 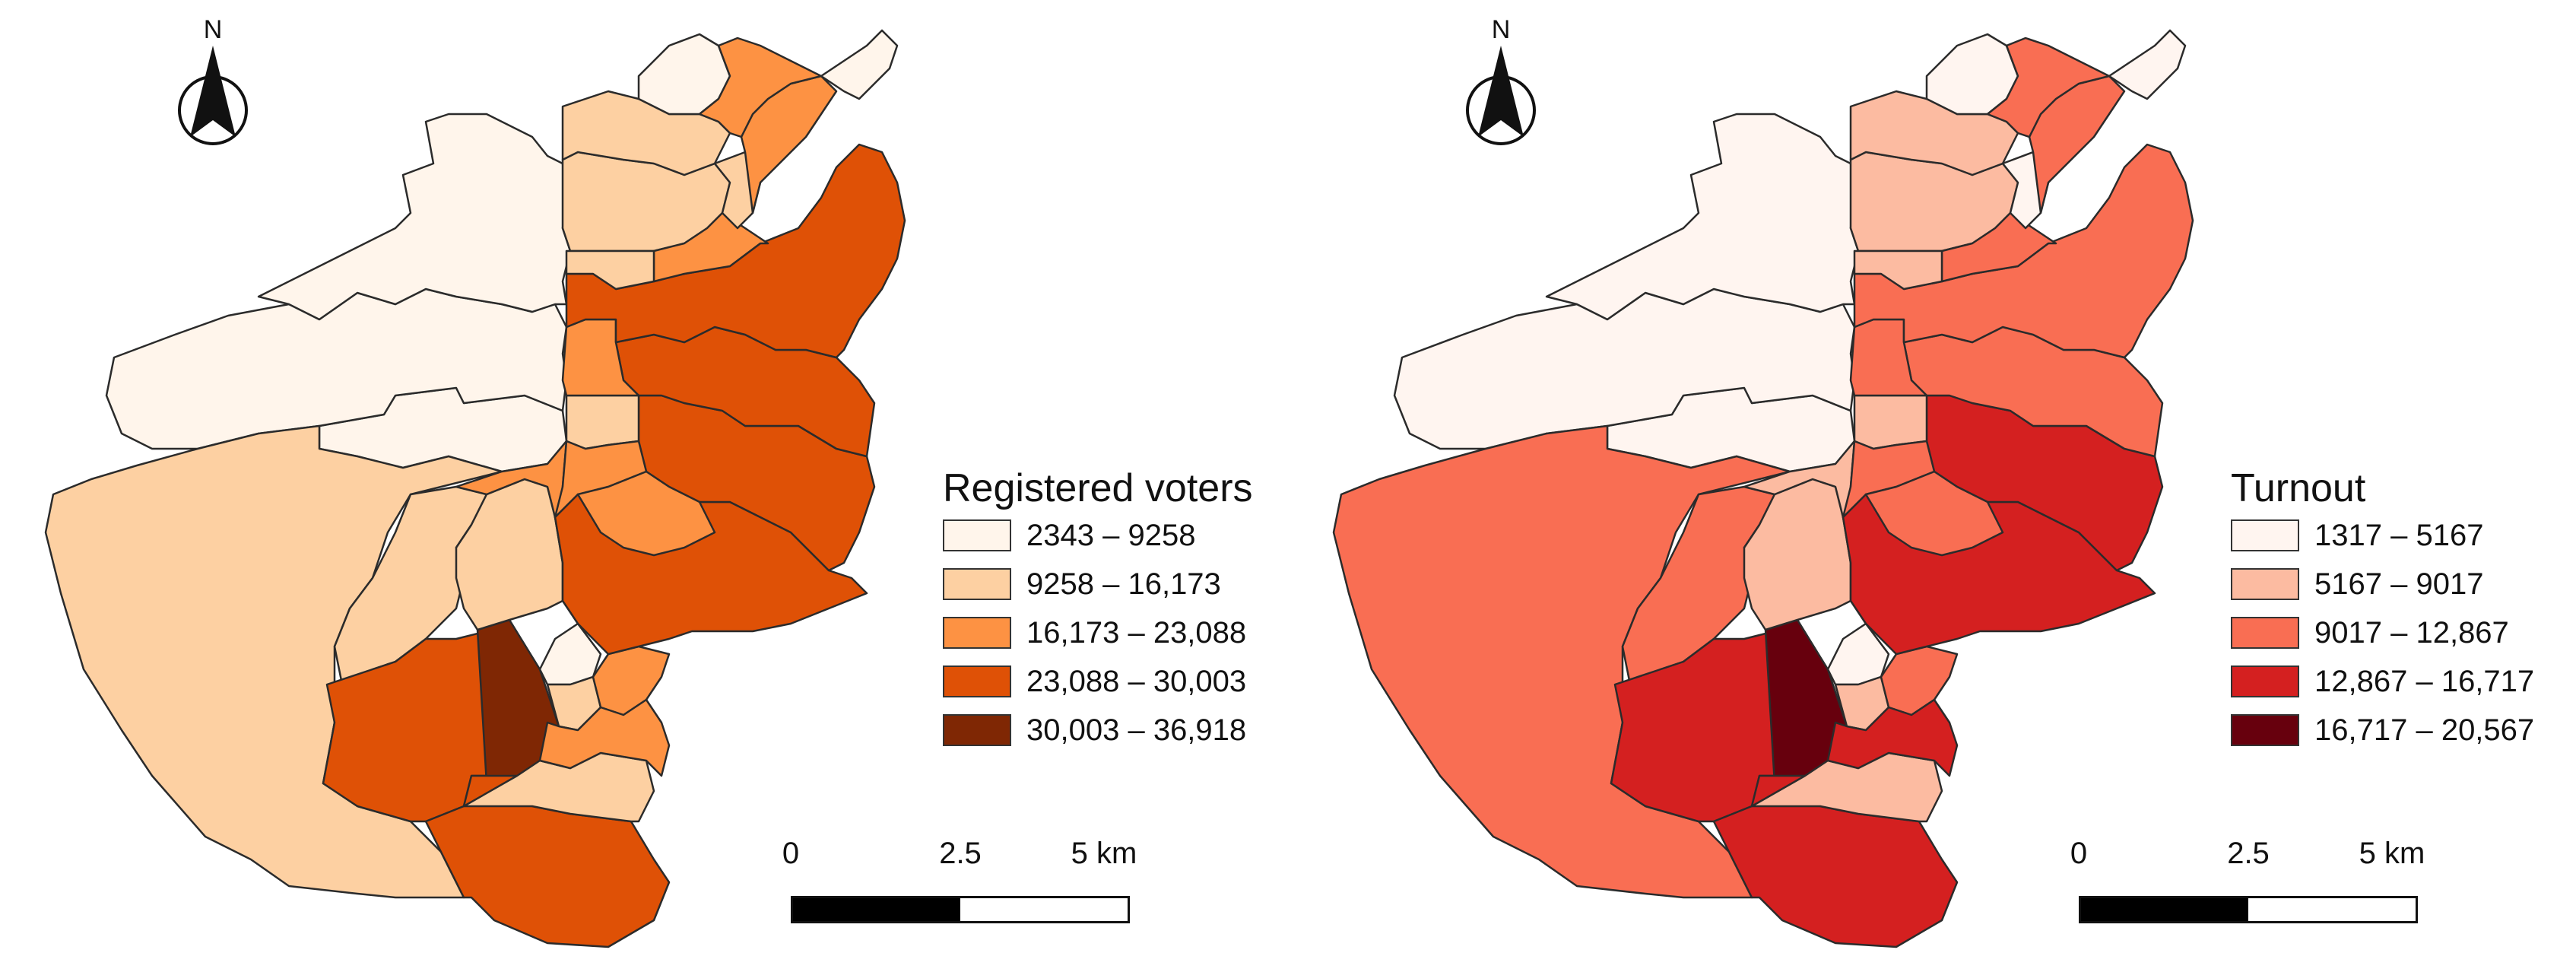 I want to click on legend-item: 16,717 – 20,567, so click(x=2383, y=730).